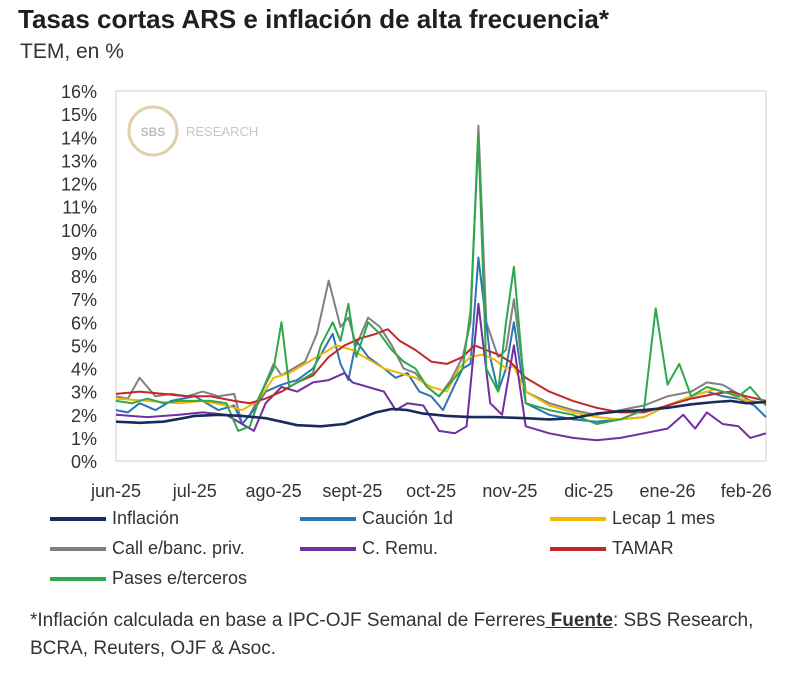 The image size is (800, 678). I want to click on watermark-text: RESEARCH, so click(222, 131).